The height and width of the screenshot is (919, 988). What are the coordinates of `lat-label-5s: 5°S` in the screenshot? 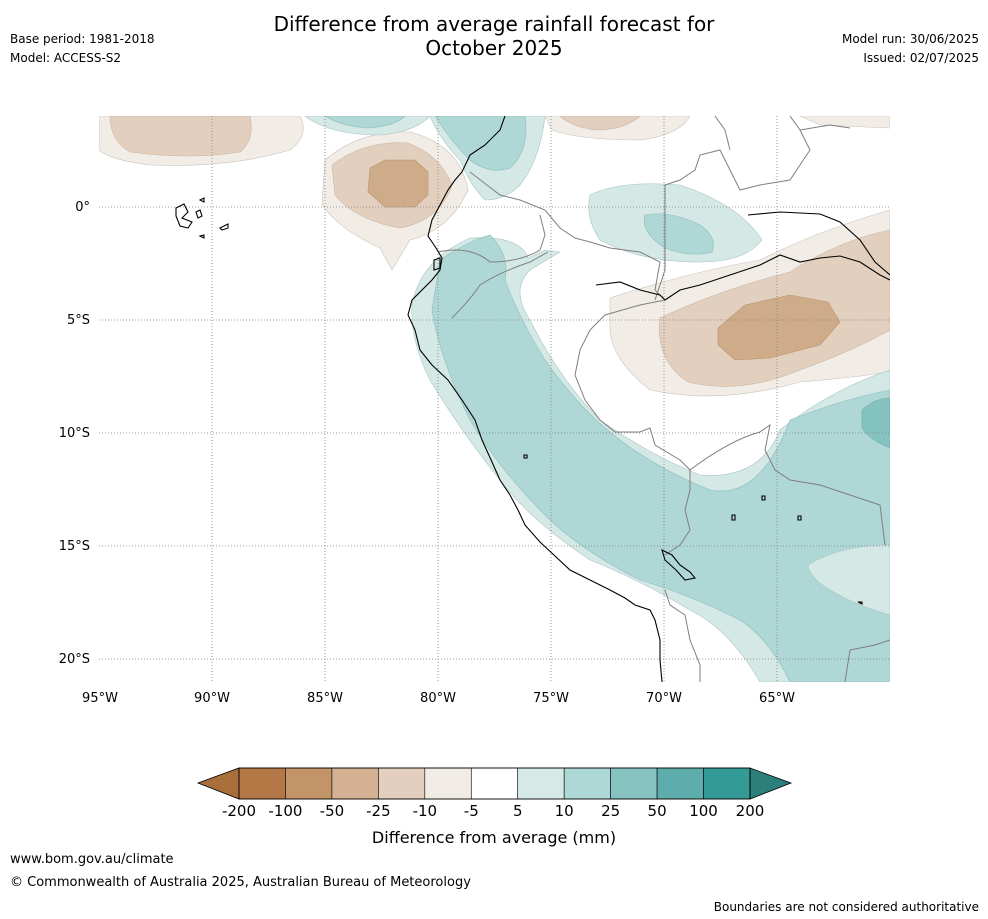 It's located at (78, 320).